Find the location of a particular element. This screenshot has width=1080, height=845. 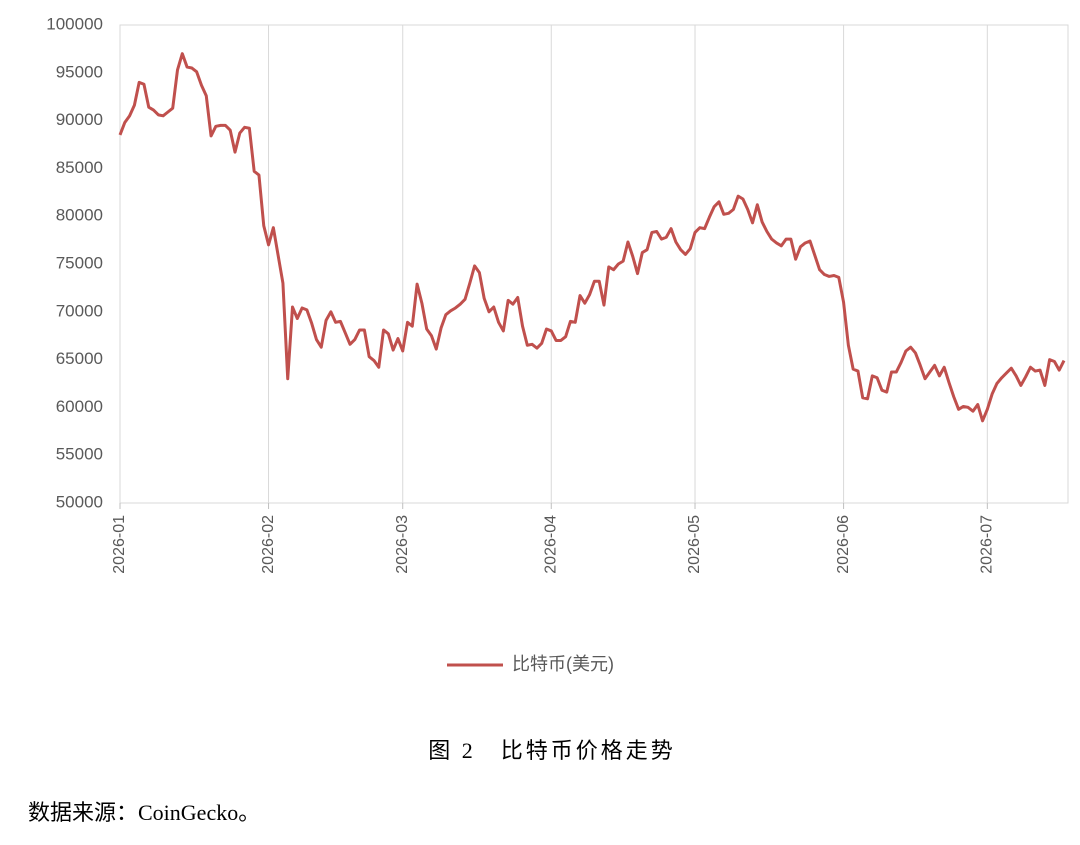

y-tick-label: 95000 is located at coordinates (79, 71).